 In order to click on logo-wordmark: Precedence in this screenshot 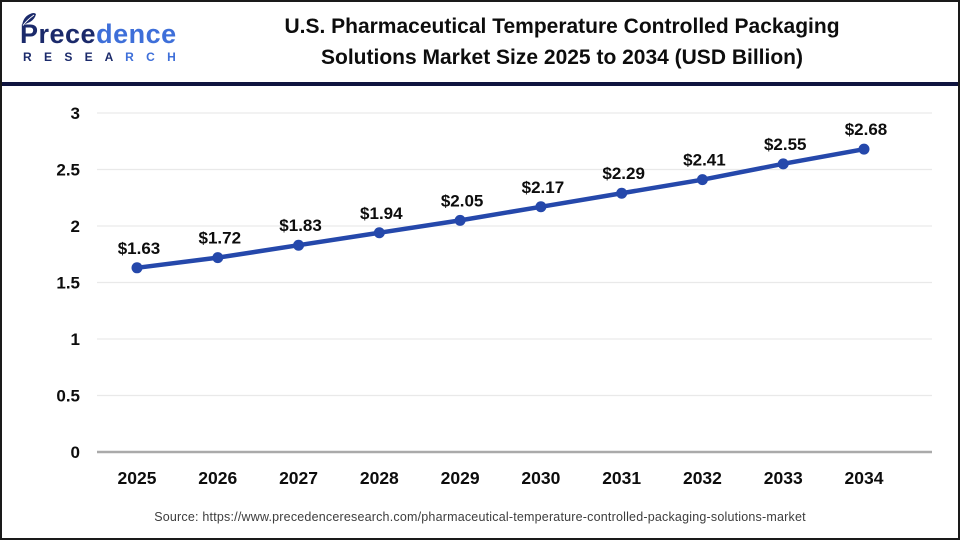, I will do `click(105, 34)`.